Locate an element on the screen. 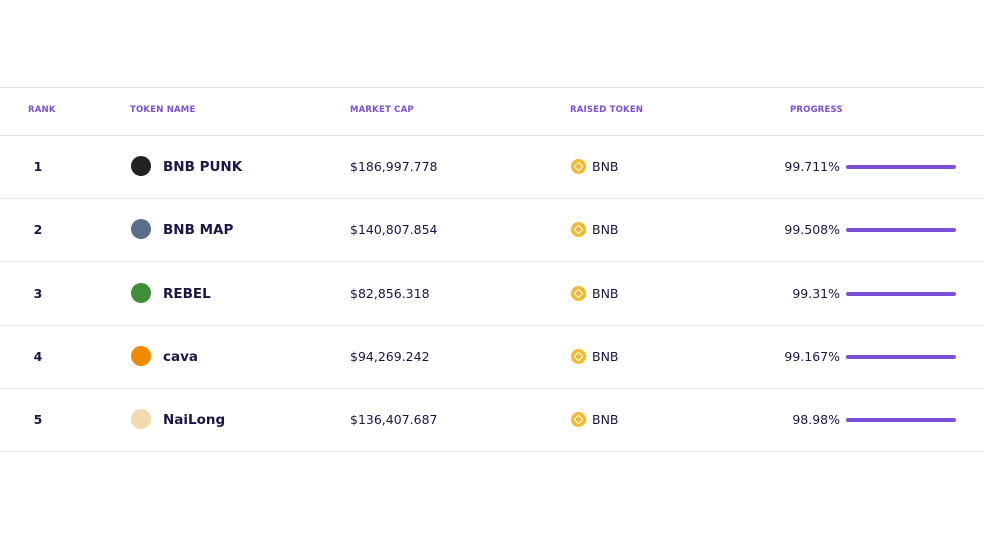  progress-value: 99.711% is located at coordinates (812, 166).